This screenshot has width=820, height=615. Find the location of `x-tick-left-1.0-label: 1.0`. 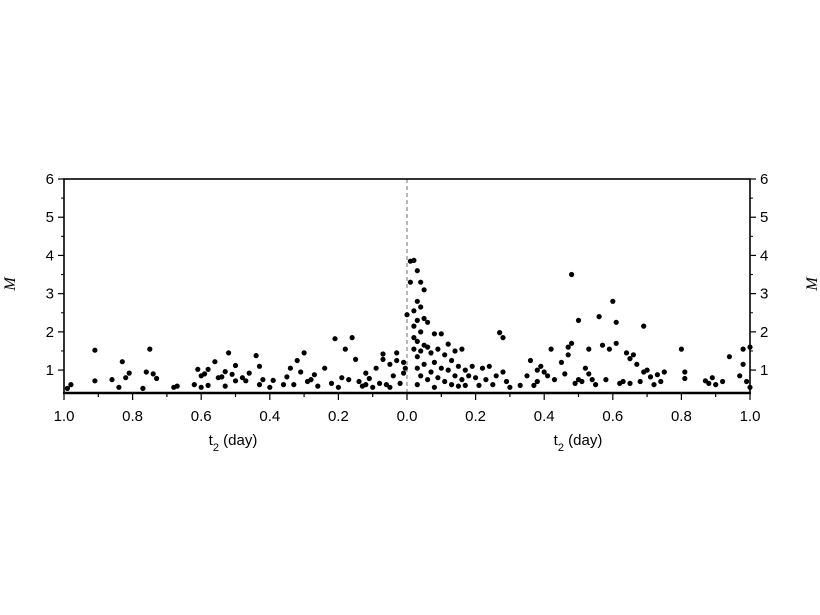

x-tick-left-1.0-label: 1.0 is located at coordinates (64, 416).